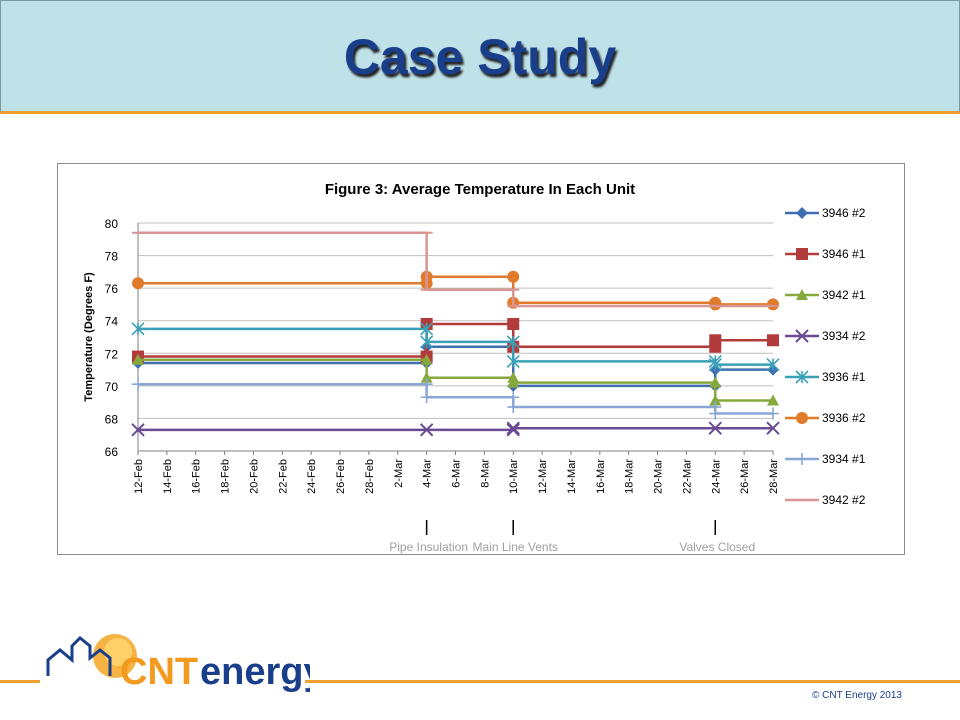 The image size is (960, 720). Describe the element at coordinates (844, 254) in the screenshot. I see `legend-label: 3946 #1` at that location.